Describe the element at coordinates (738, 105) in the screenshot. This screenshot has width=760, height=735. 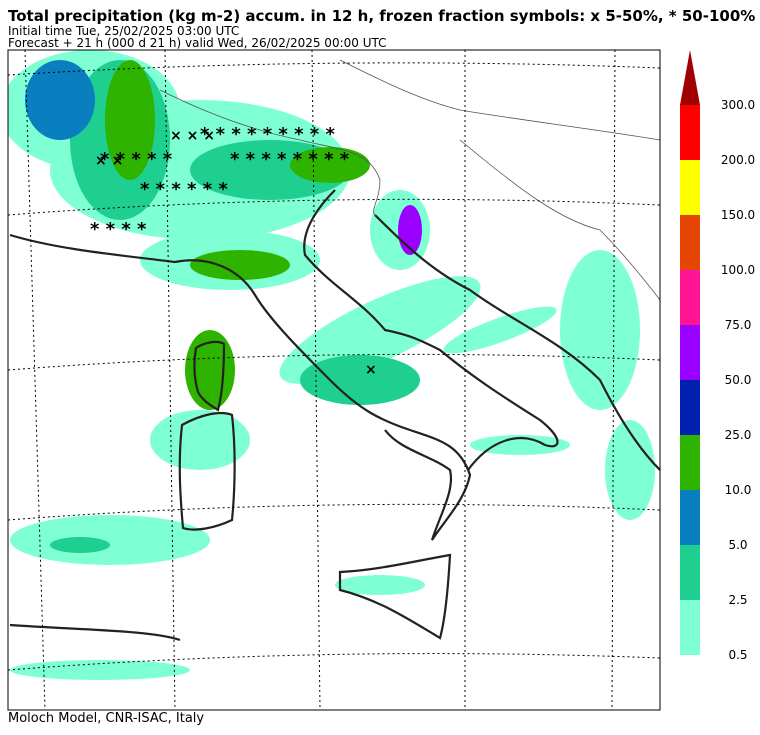
I see `colorbar-label: 300.0` at that location.